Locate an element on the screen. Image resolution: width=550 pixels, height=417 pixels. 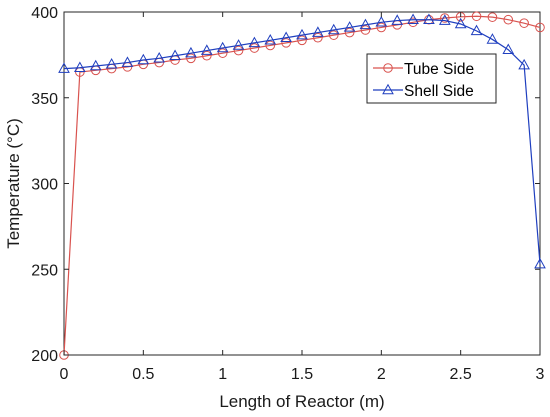
legend: Tube Side Shell Side is located at coordinates (431, 78).